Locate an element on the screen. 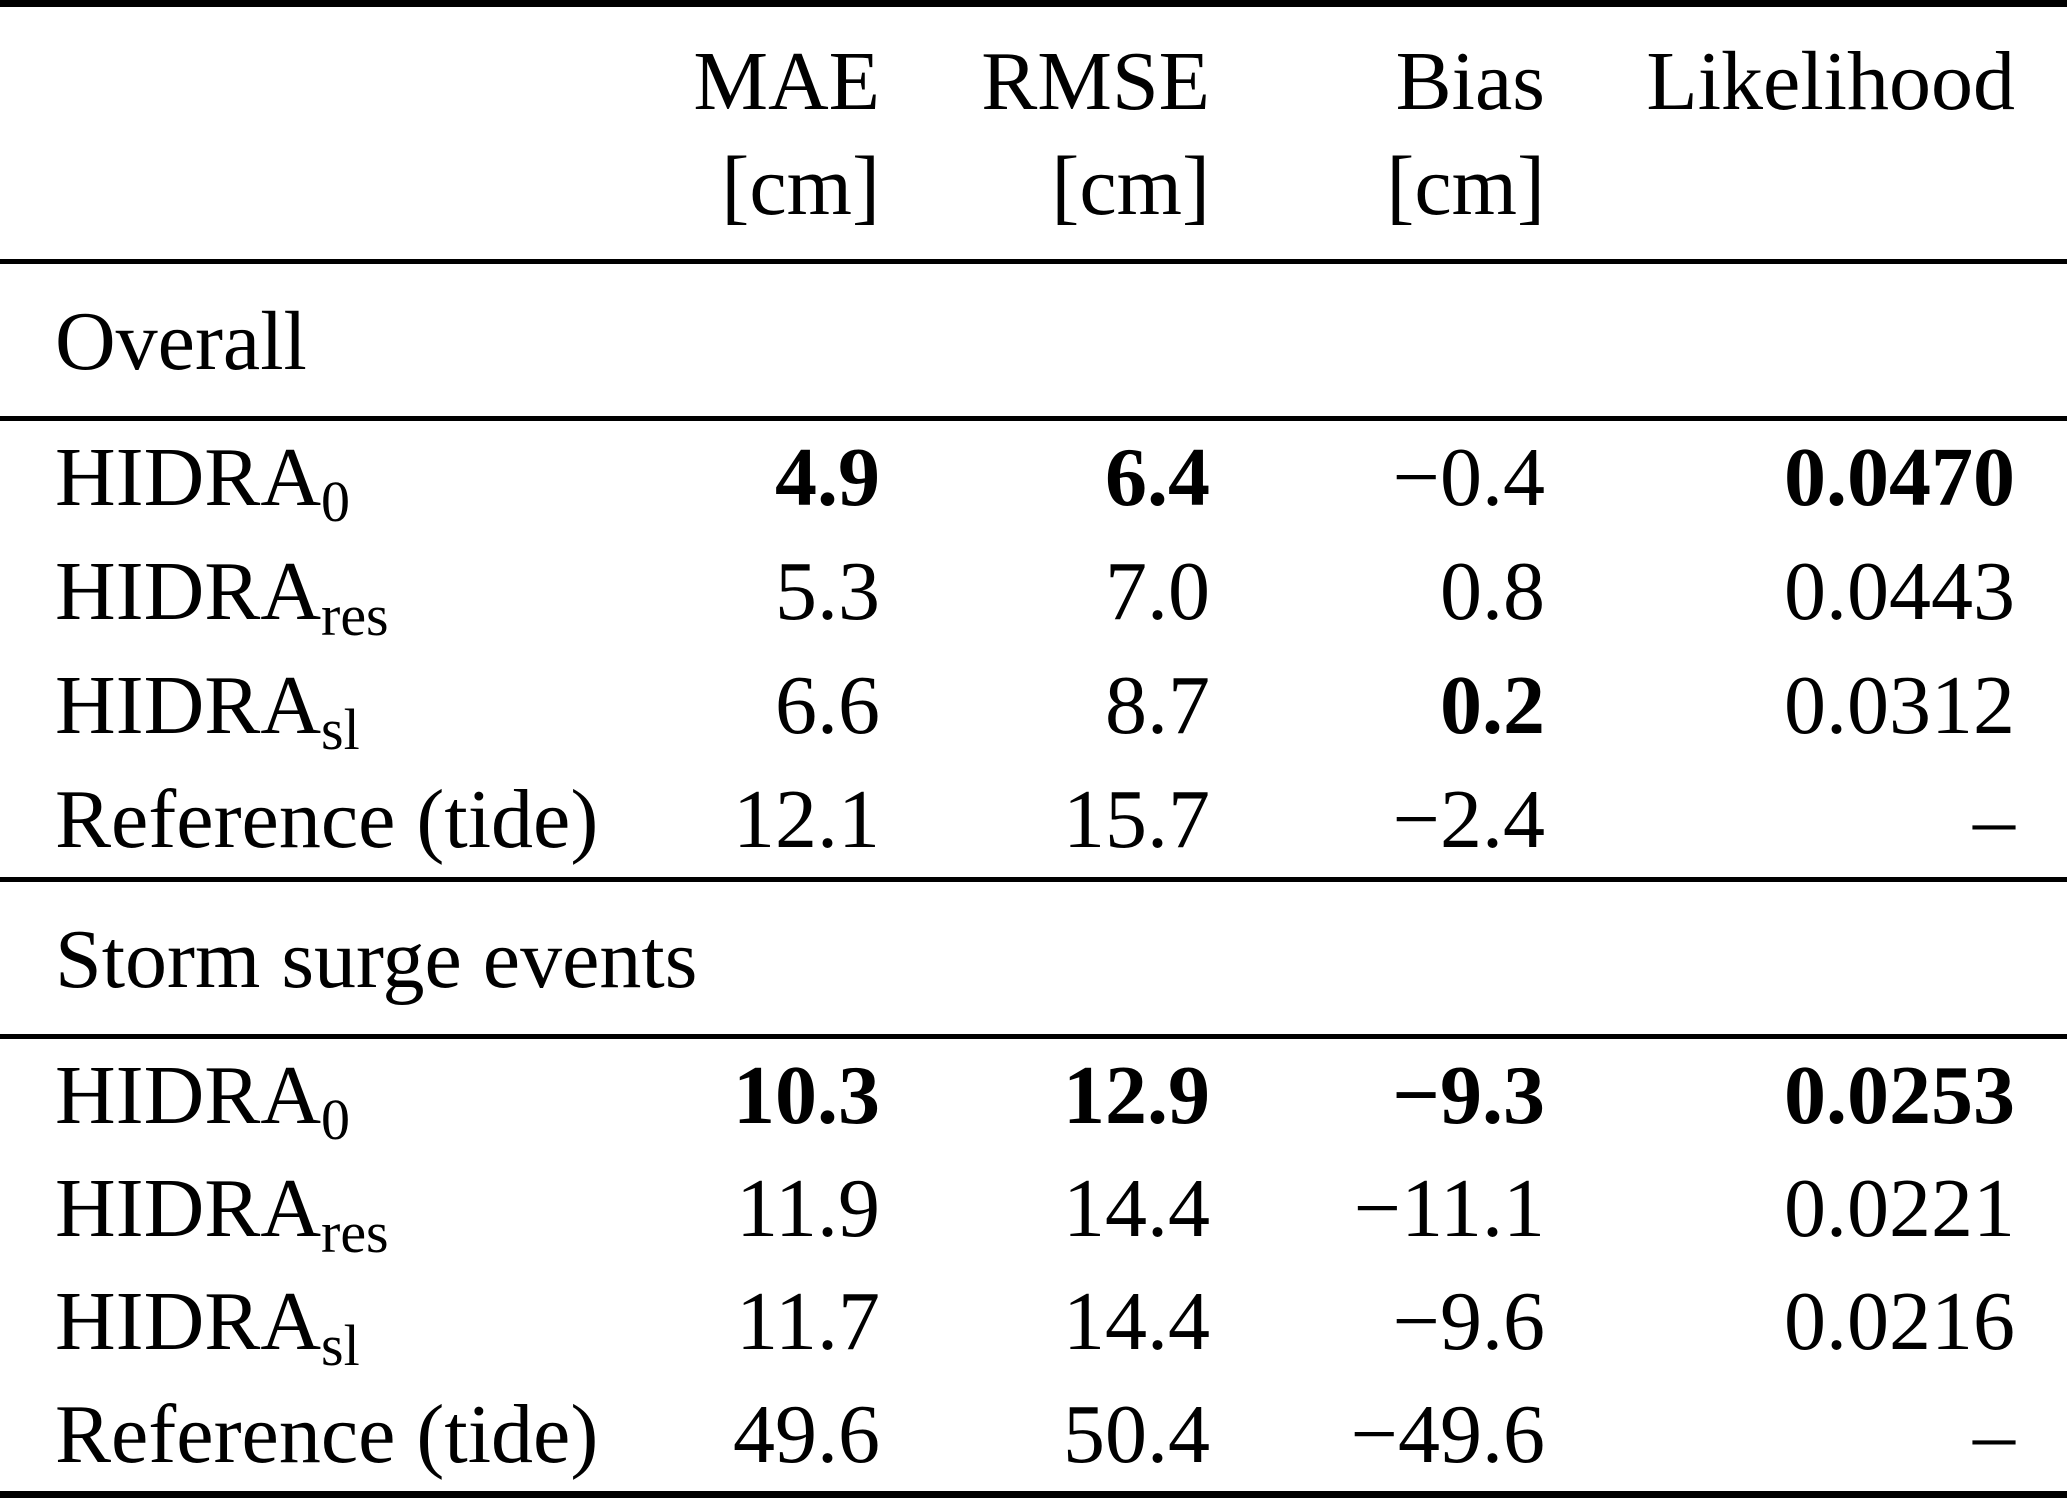  section-title: Overall is located at coordinates (1033, 340).